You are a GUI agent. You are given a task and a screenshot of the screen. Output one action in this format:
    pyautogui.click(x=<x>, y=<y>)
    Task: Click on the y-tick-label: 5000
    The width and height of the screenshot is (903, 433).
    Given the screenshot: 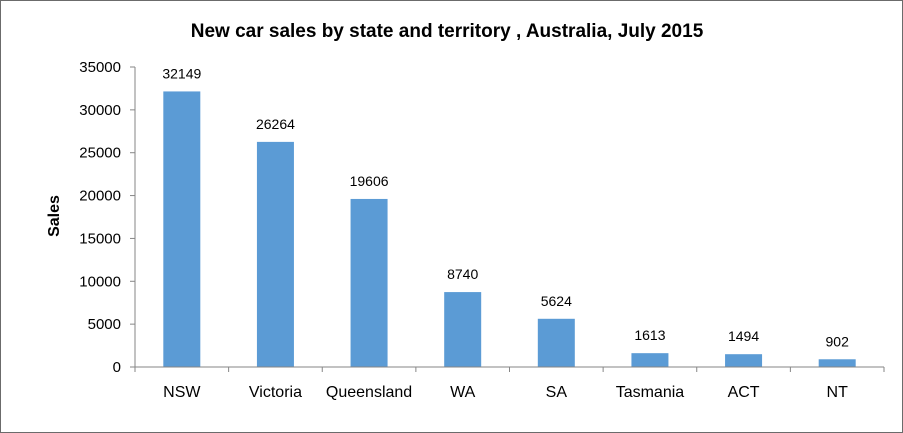 What is the action you would take?
    pyautogui.click(x=104, y=324)
    